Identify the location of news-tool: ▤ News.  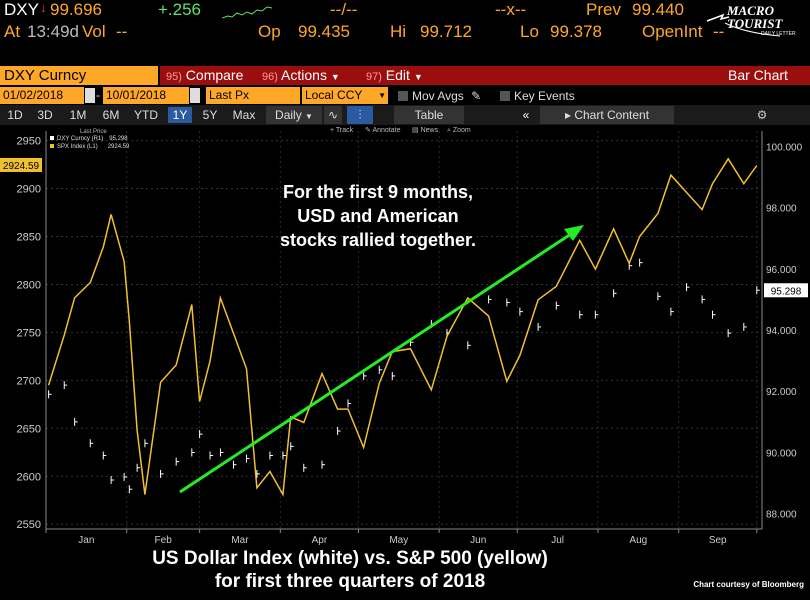
(425, 130).